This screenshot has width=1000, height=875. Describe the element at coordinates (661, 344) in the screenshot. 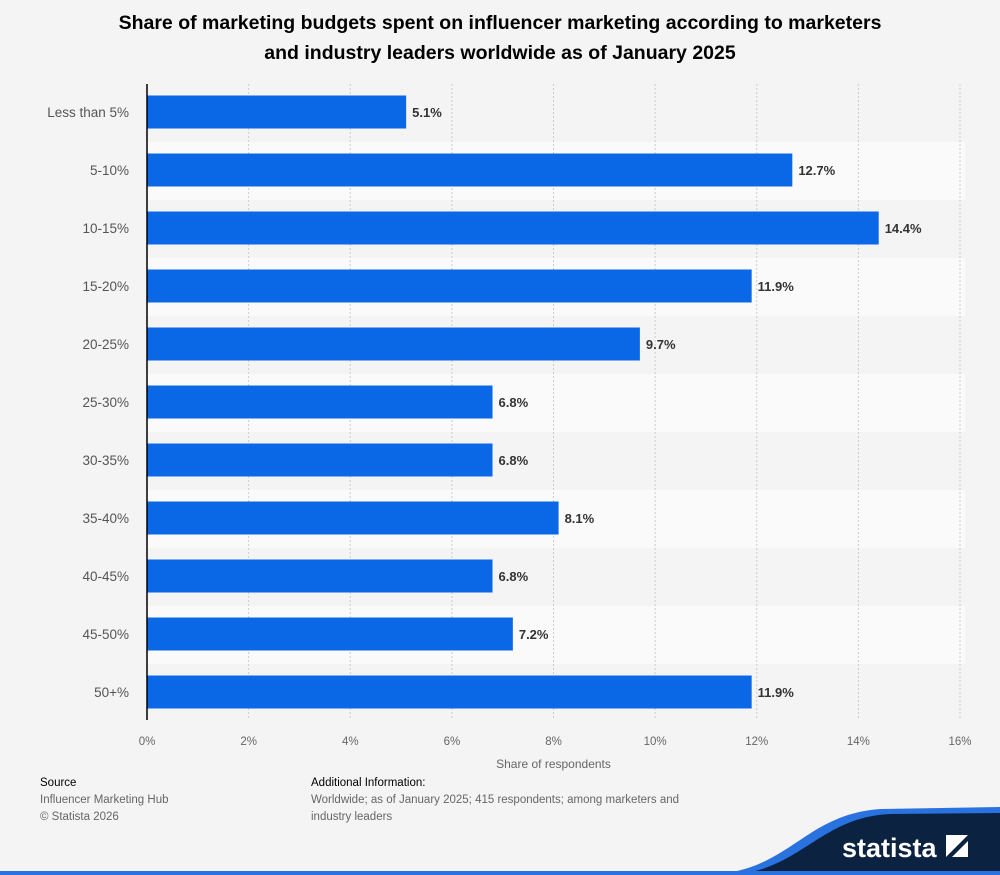

I see `data-label: 9.7%` at that location.